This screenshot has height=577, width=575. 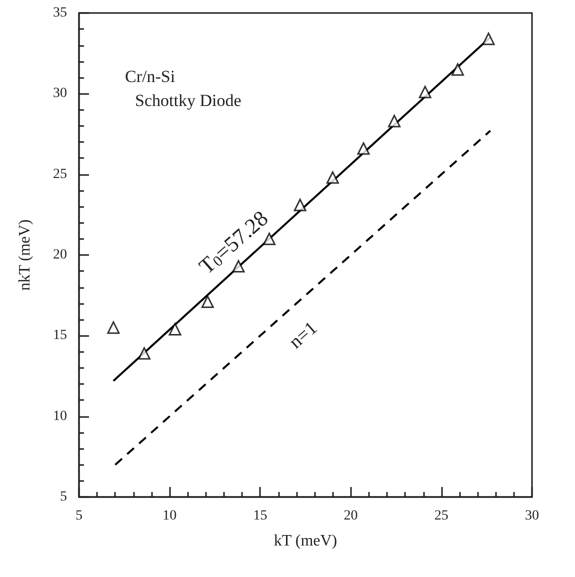 I want to click on y-tick-label: 35, so click(x=60, y=13).